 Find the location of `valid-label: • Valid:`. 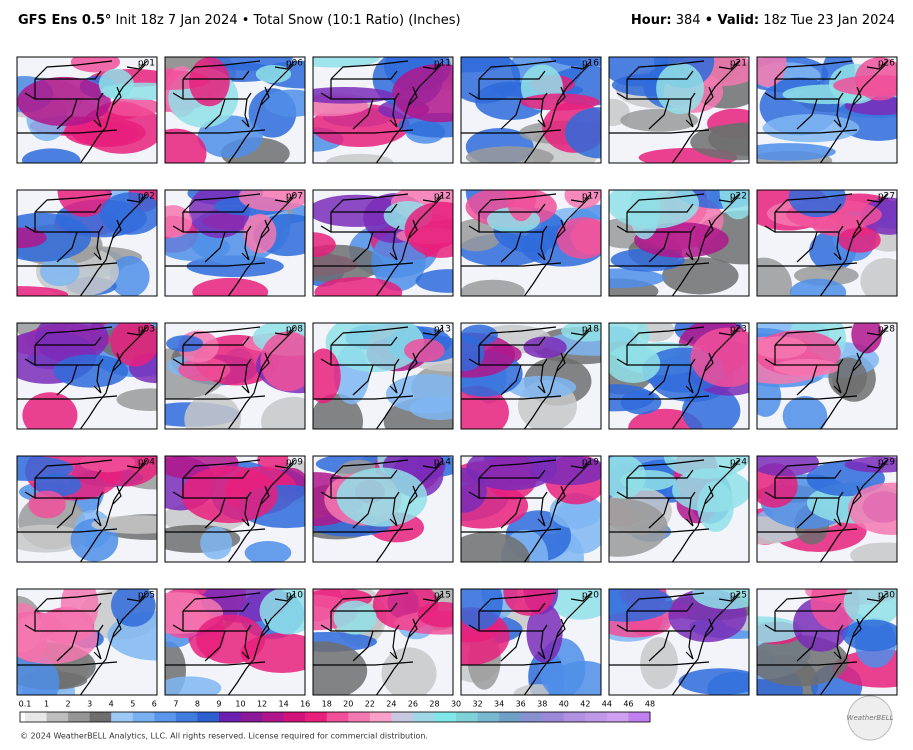

valid-label: • Valid: is located at coordinates (732, 20).